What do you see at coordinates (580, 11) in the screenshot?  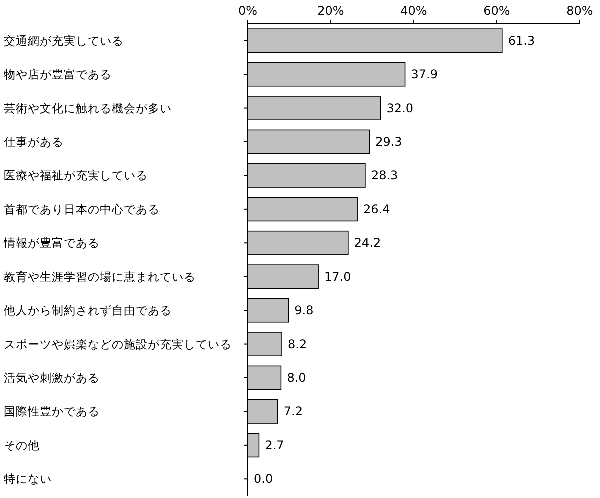 I see `x-tick-label: 80%` at bounding box center [580, 11].